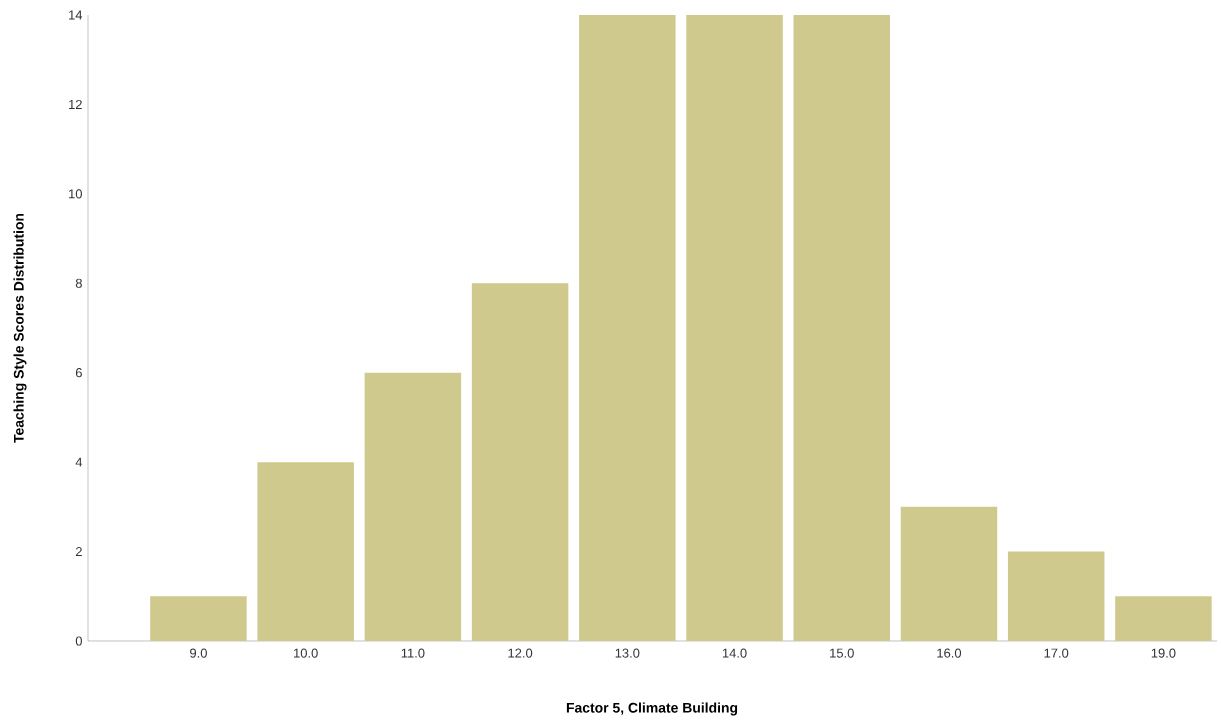 This screenshot has width=1221, height=723. Describe the element at coordinates (413, 653) in the screenshot. I see `x-tick-label: 11.0` at that location.